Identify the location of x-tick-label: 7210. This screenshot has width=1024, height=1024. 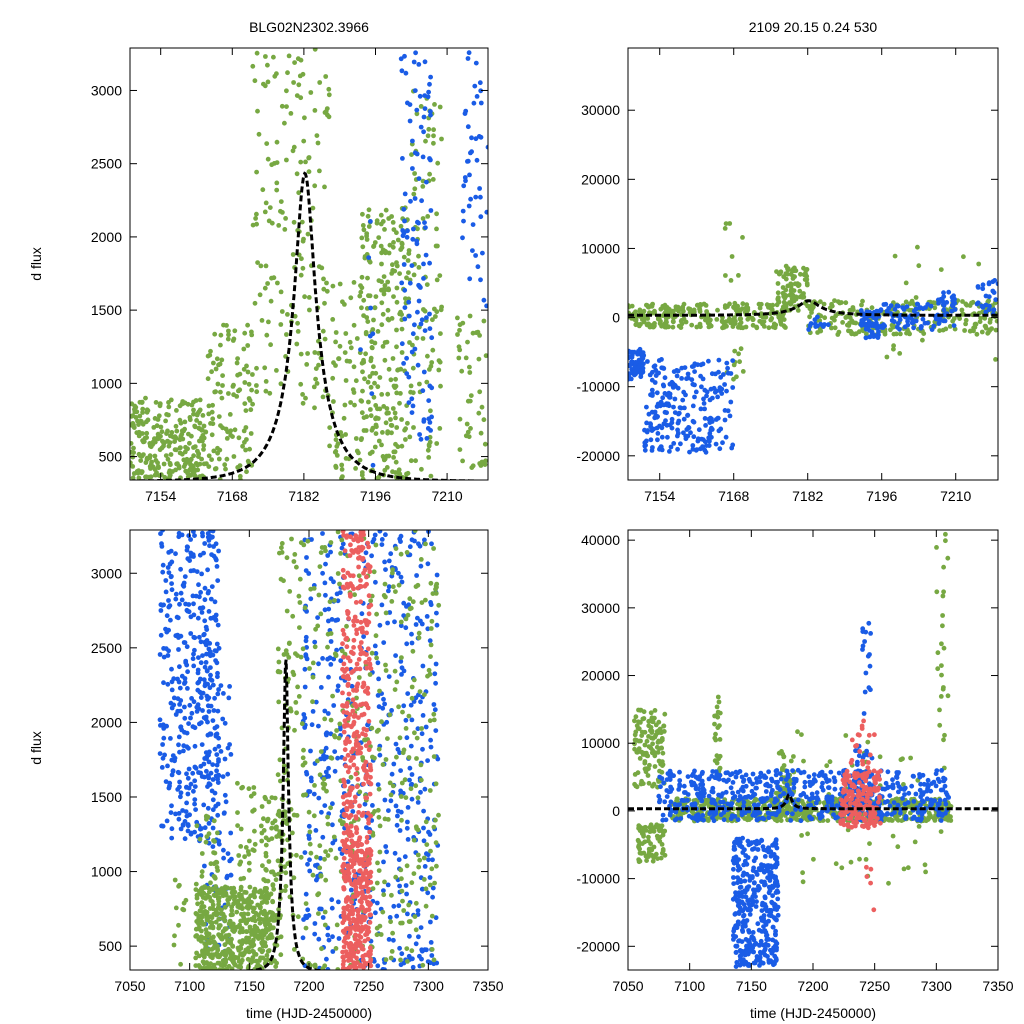
(955, 496).